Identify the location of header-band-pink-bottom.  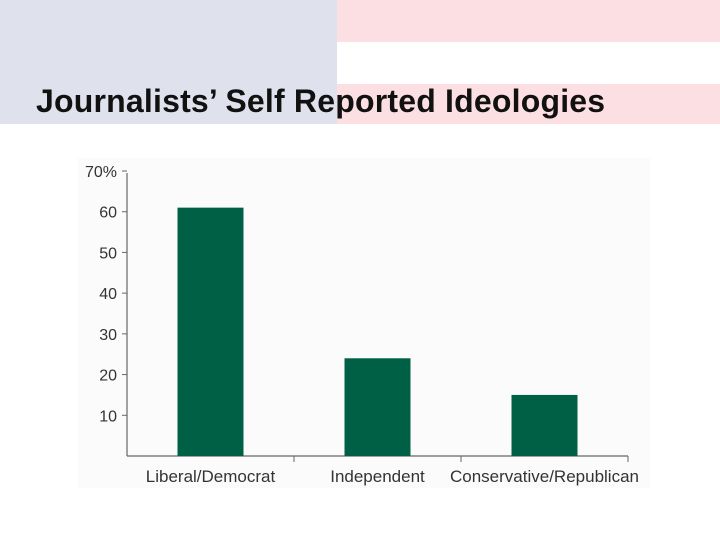
(528, 104).